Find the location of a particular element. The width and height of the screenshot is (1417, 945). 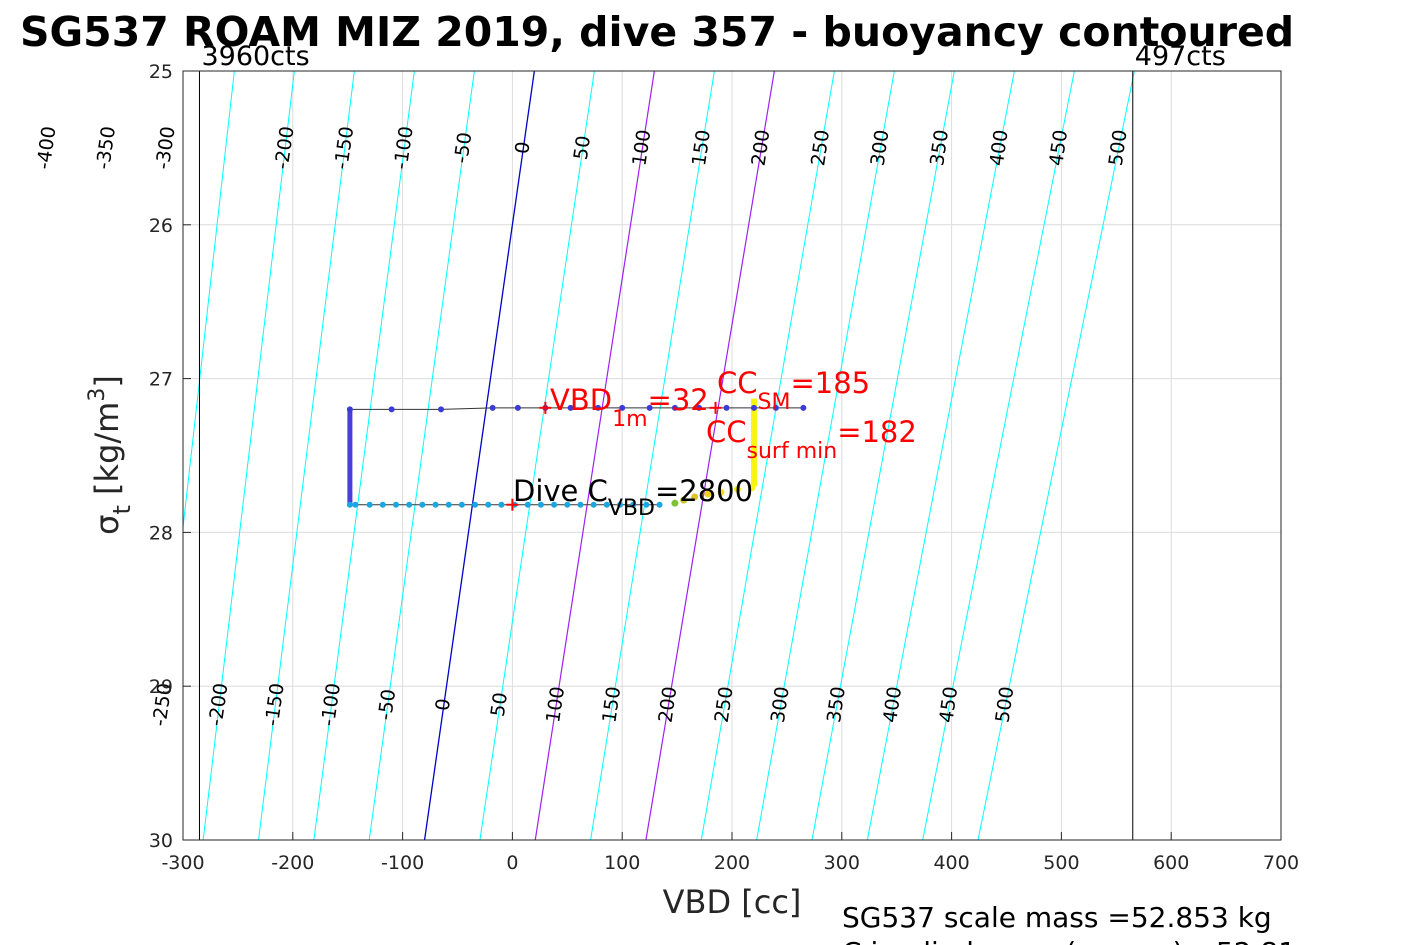

x-tick-label: -300 is located at coordinates (182, 863).